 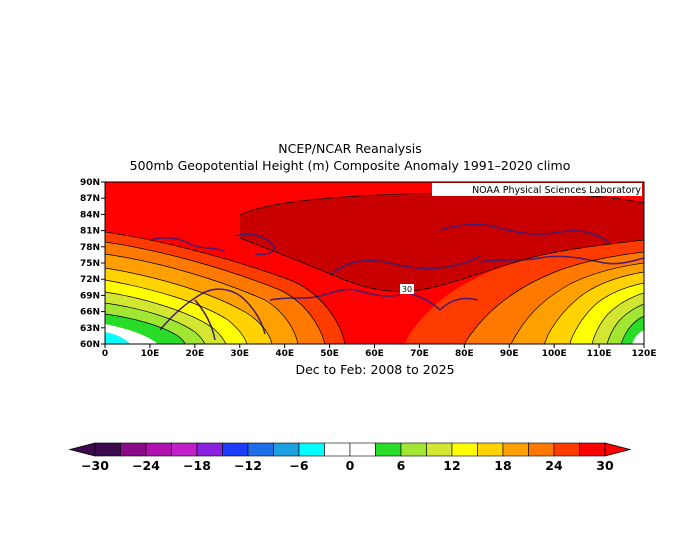 What do you see at coordinates (197, 465) in the screenshot?
I see `colorbar-label: −18` at bounding box center [197, 465].